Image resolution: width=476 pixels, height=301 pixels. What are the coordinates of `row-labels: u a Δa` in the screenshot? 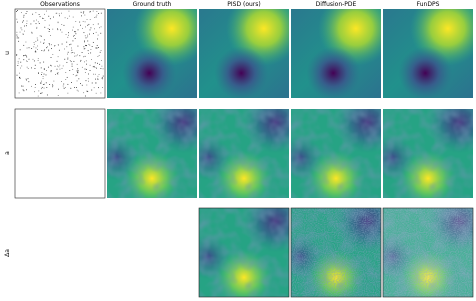 It's located at (7, 154).